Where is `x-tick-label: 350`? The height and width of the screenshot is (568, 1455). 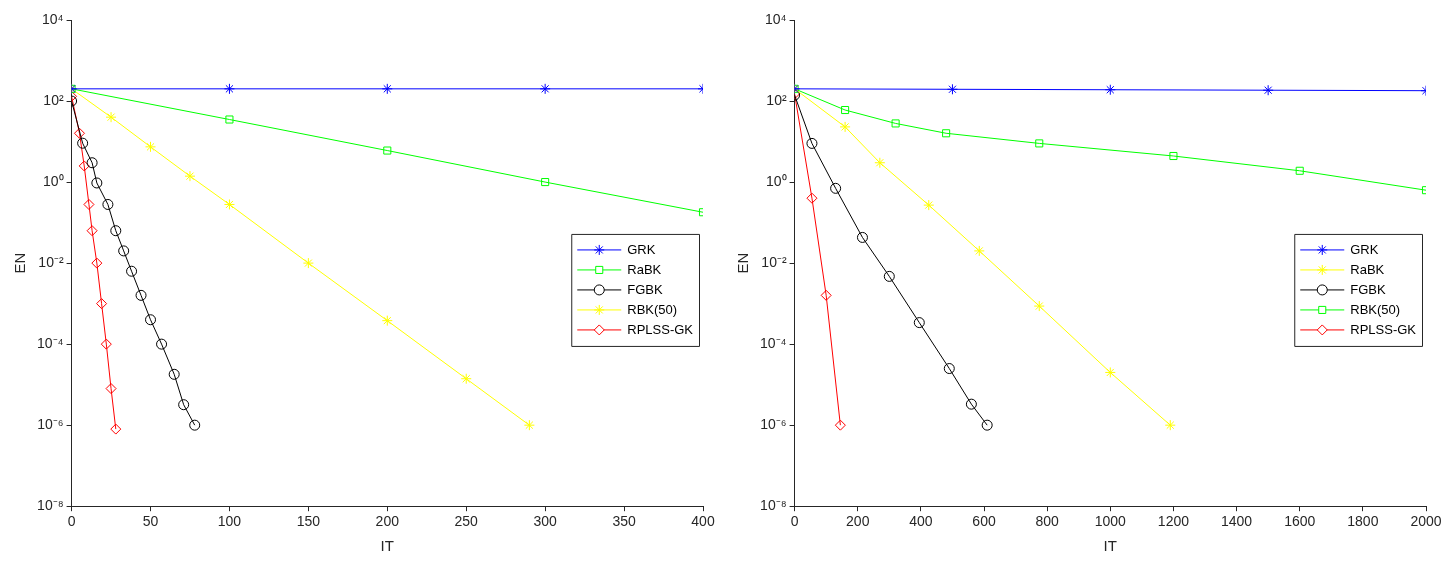
x-tick-label: 350 is located at coordinates (624, 521).